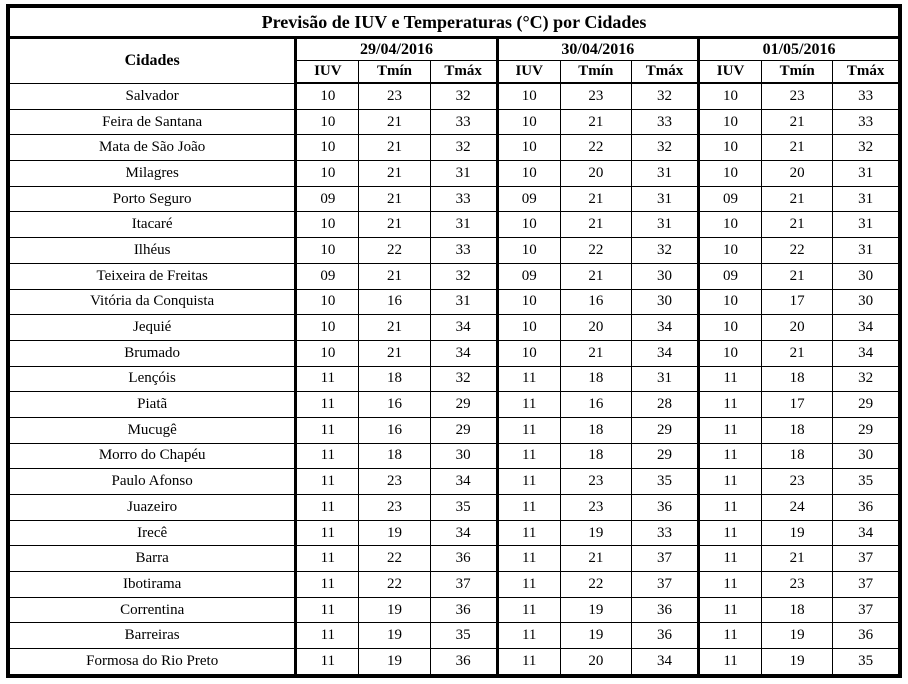  What do you see at coordinates (152, 662) in the screenshot?
I see `city-cell: Formosa do Rio Preto` at bounding box center [152, 662].